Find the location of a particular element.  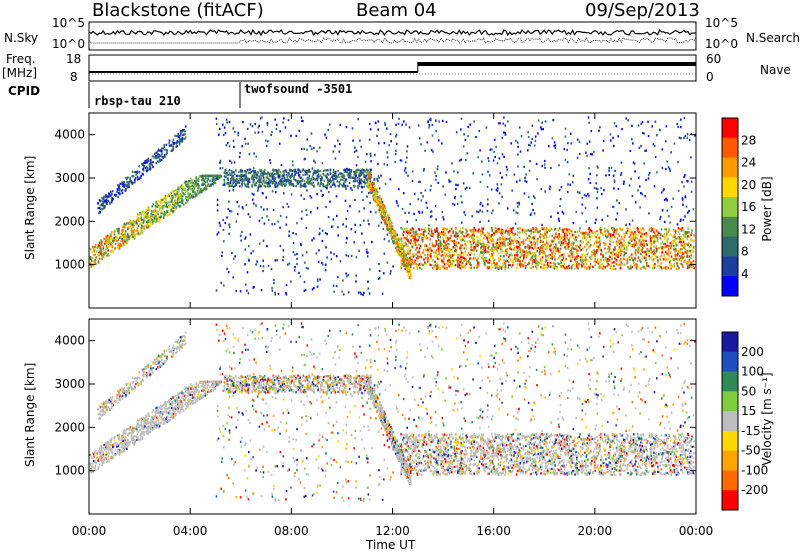

date-title: 09/Sep/2013 is located at coordinates (642, 10).